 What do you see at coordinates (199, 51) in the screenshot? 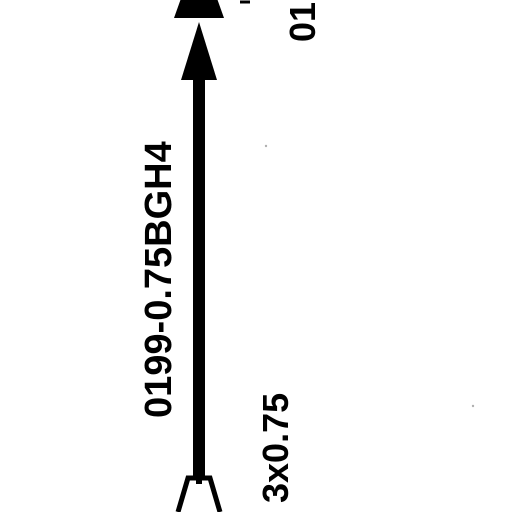
I see `arrowhead` at bounding box center [199, 51].